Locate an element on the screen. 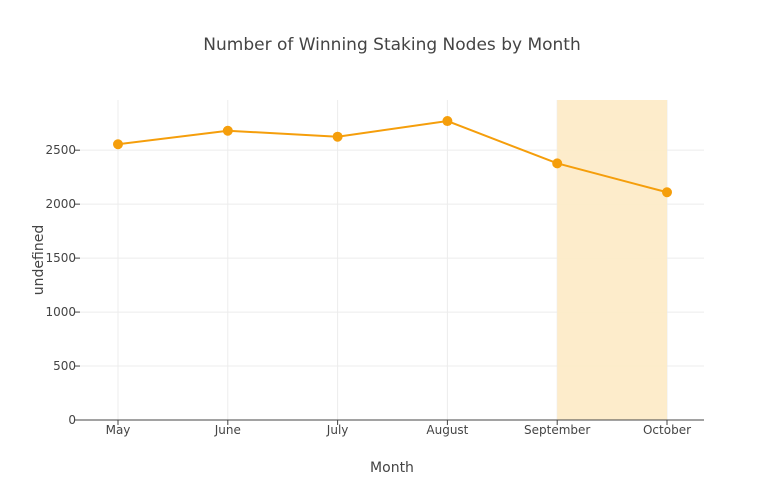  x-tick-label: June is located at coordinates (227, 430).